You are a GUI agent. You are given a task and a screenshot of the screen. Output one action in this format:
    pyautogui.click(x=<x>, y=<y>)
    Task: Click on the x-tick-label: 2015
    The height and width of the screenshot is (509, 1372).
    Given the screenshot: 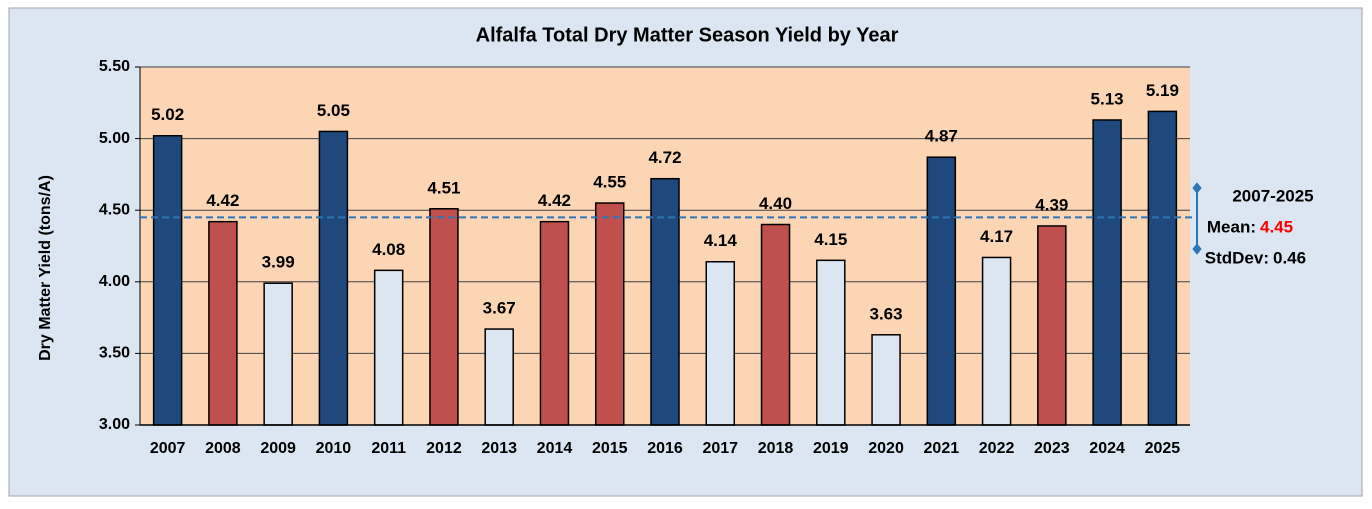 What is the action you would take?
    pyautogui.click(x=610, y=448)
    